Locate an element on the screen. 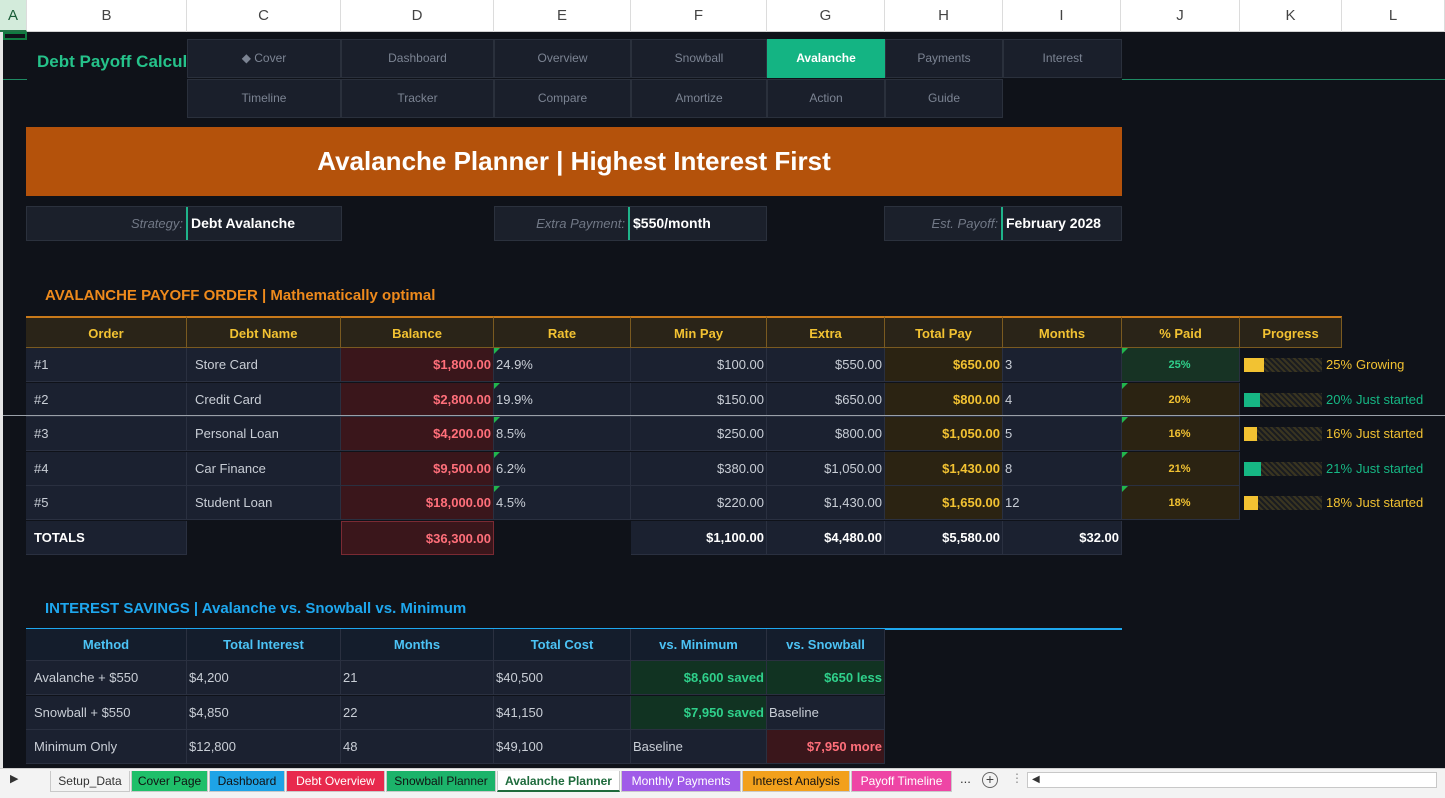 The width and height of the screenshot is (1445, 798). balance-cell: $2,800.00 is located at coordinates (417, 399).